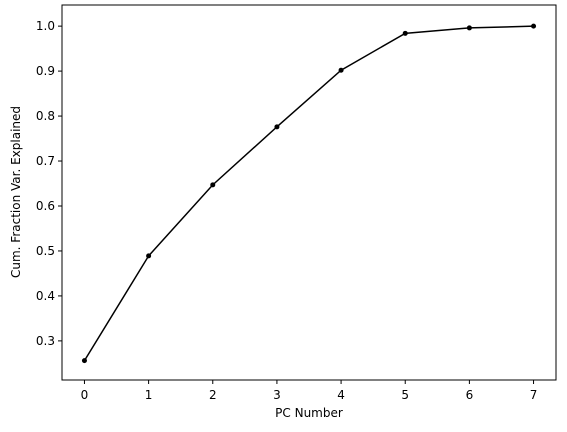 The width and height of the screenshot is (567, 432). I want to click on x-axis-label: PC Number, so click(309, 413).